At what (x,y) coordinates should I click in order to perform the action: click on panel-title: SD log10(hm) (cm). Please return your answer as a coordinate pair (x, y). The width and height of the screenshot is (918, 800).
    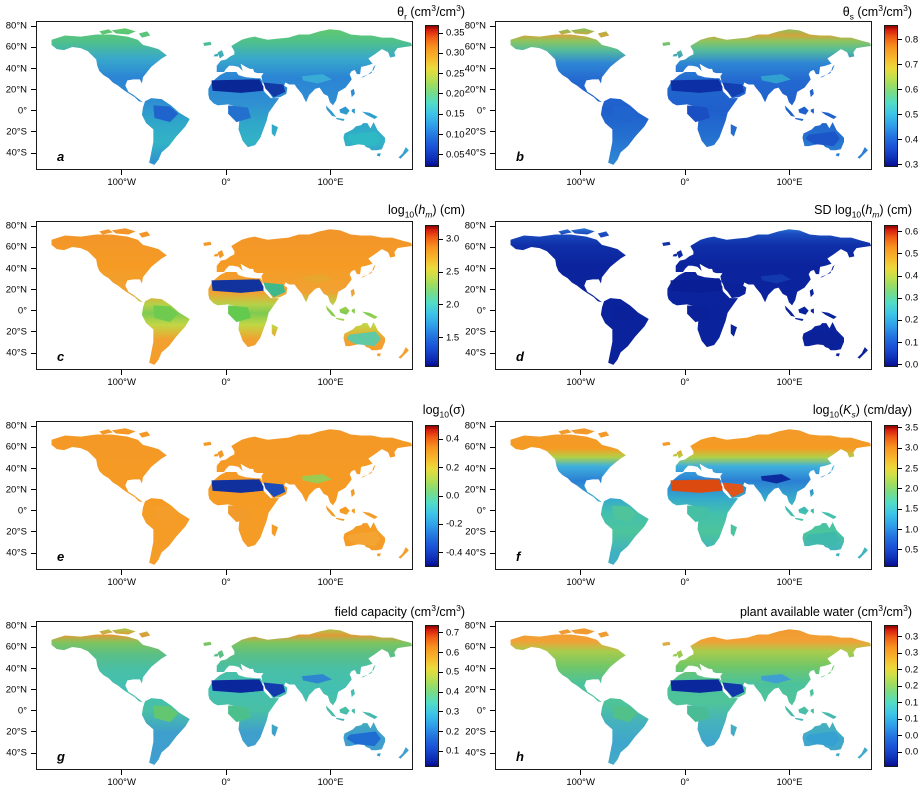
    Looking at the image, I should click on (863, 211).